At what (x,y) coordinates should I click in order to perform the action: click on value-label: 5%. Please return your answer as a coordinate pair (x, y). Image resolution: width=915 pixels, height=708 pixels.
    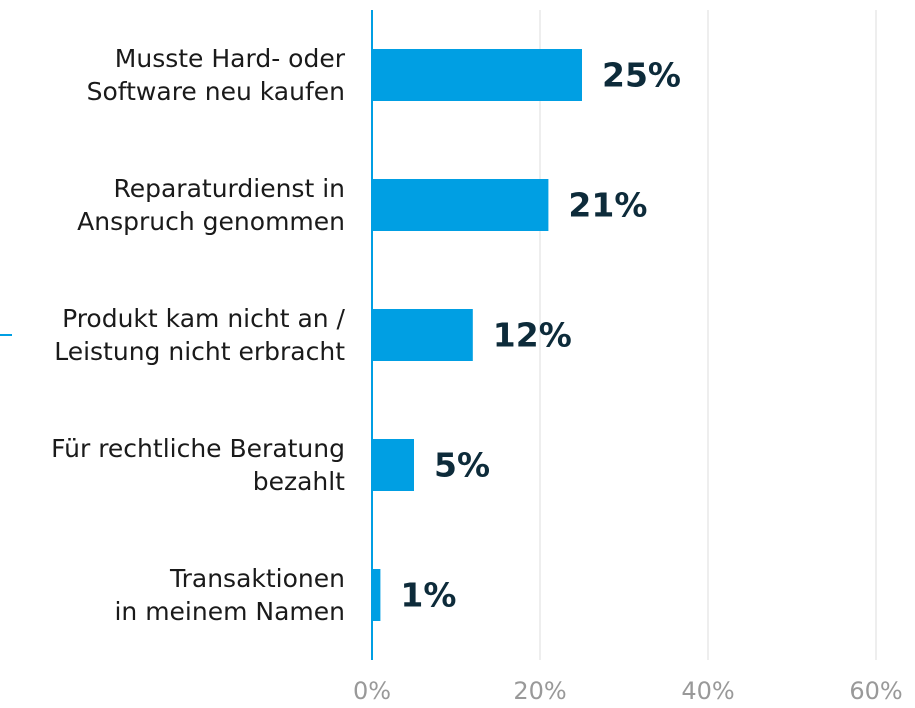
    Looking at the image, I should click on (462, 465).